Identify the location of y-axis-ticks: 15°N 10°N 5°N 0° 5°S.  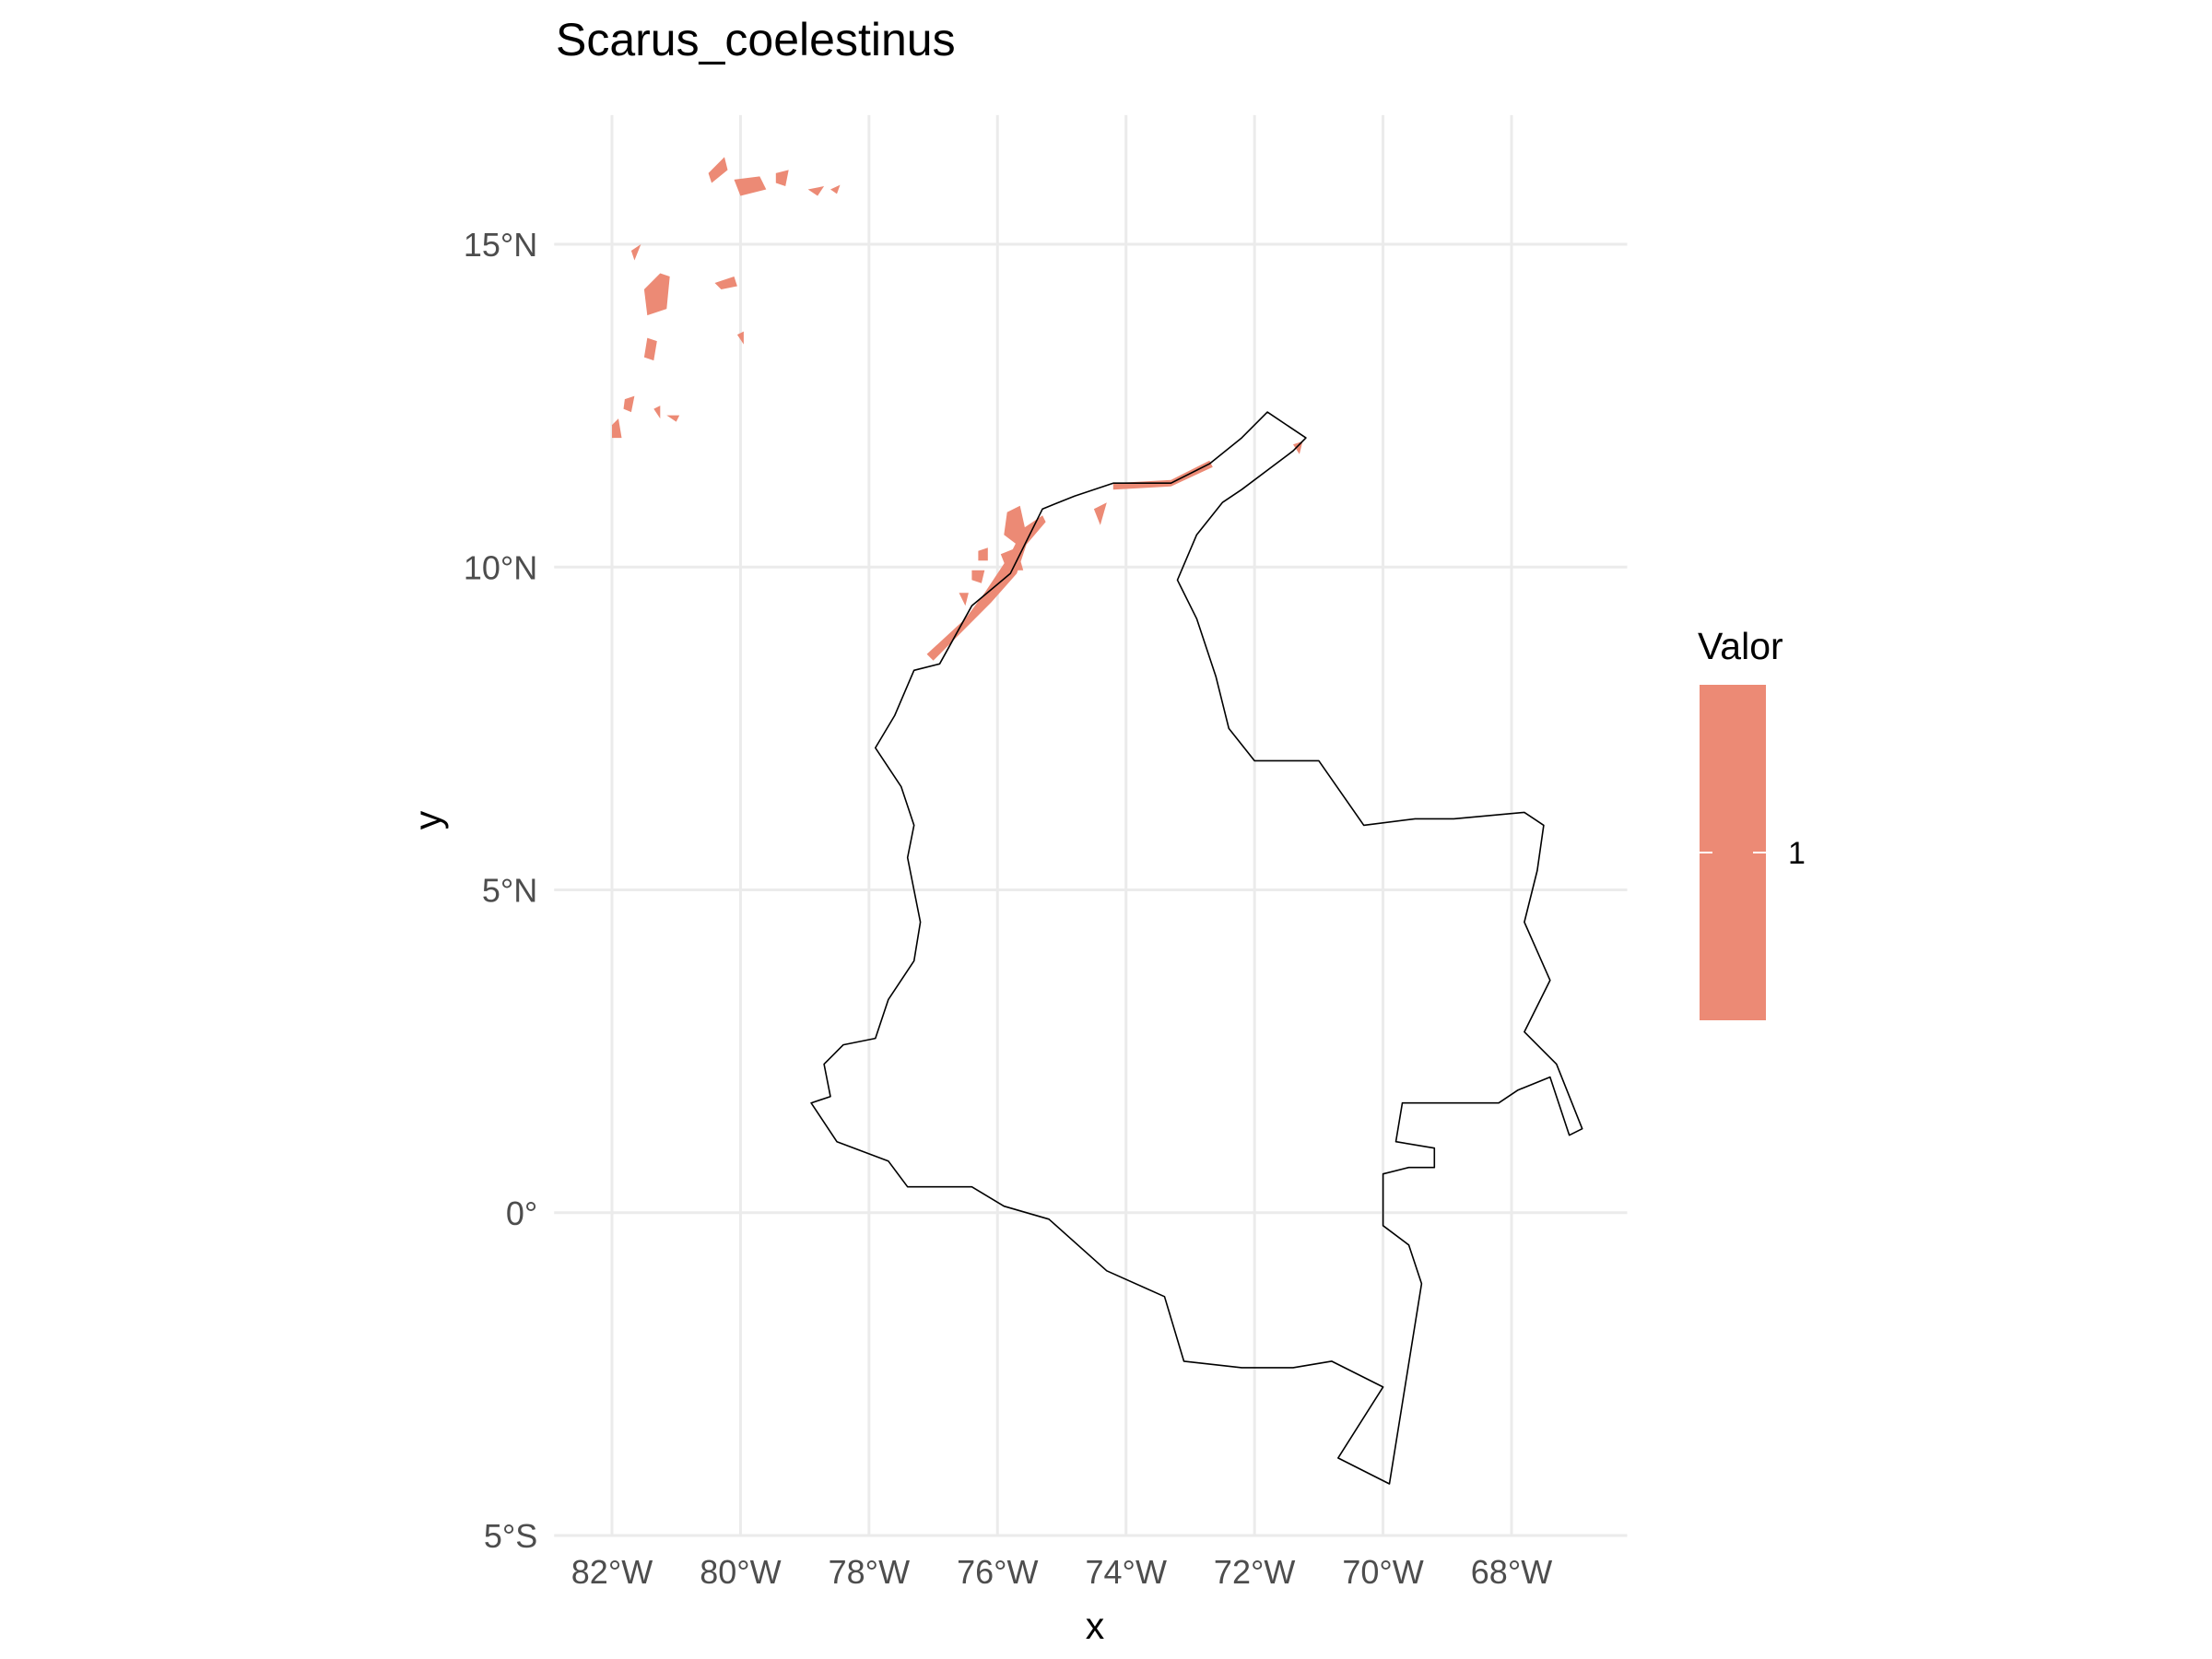
(500, 890).